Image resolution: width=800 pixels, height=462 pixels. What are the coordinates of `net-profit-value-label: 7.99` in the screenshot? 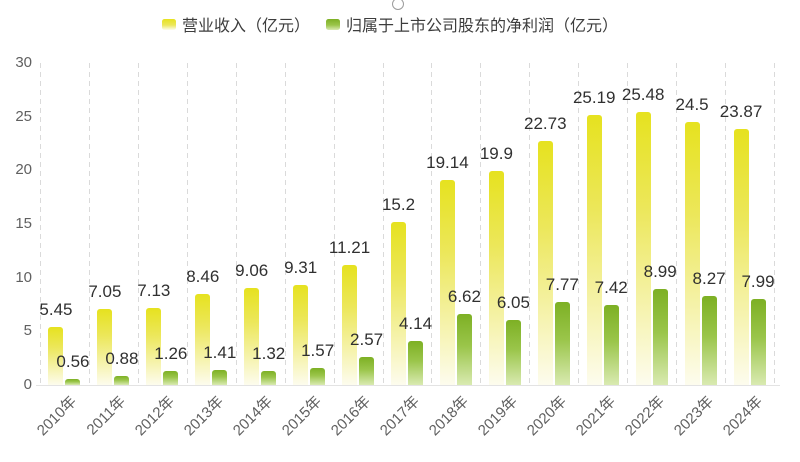 It's located at (758, 282).